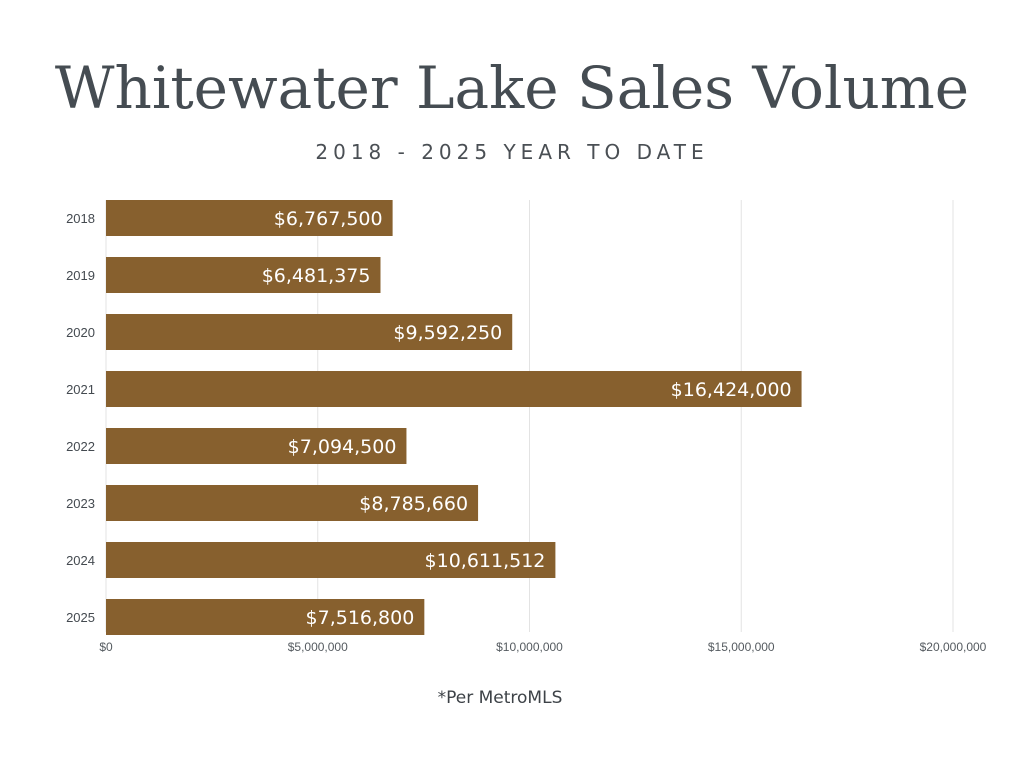 The width and height of the screenshot is (1024, 768). I want to click on y-tick-label: 2018, so click(80, 218).